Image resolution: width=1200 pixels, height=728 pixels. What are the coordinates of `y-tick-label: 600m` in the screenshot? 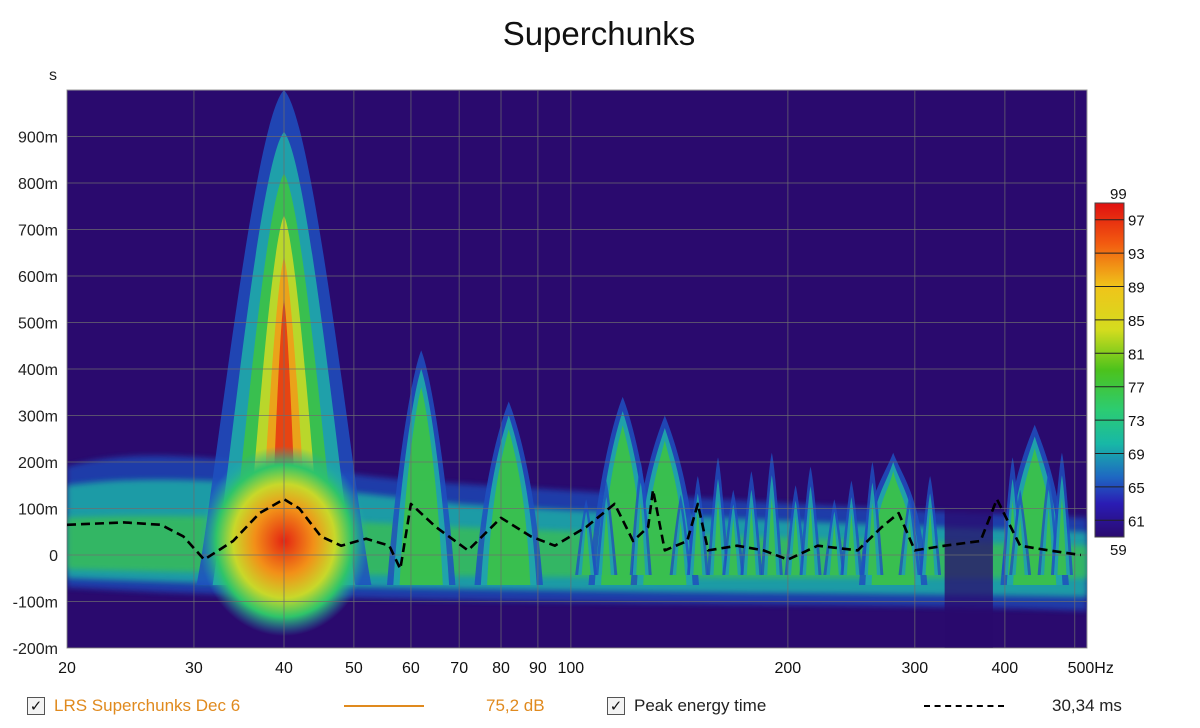 It's located at (38, 277).